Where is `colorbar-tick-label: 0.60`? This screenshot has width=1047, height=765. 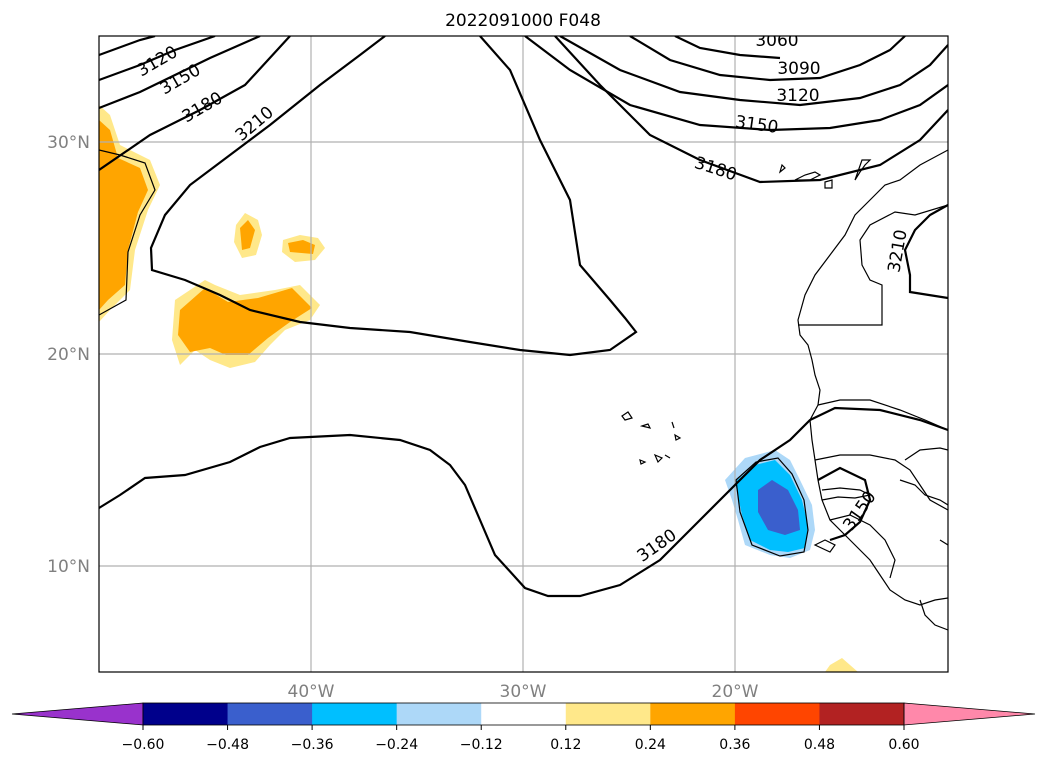
colorbar-tick-label: 0.60 is located at coordinates (903, 745).